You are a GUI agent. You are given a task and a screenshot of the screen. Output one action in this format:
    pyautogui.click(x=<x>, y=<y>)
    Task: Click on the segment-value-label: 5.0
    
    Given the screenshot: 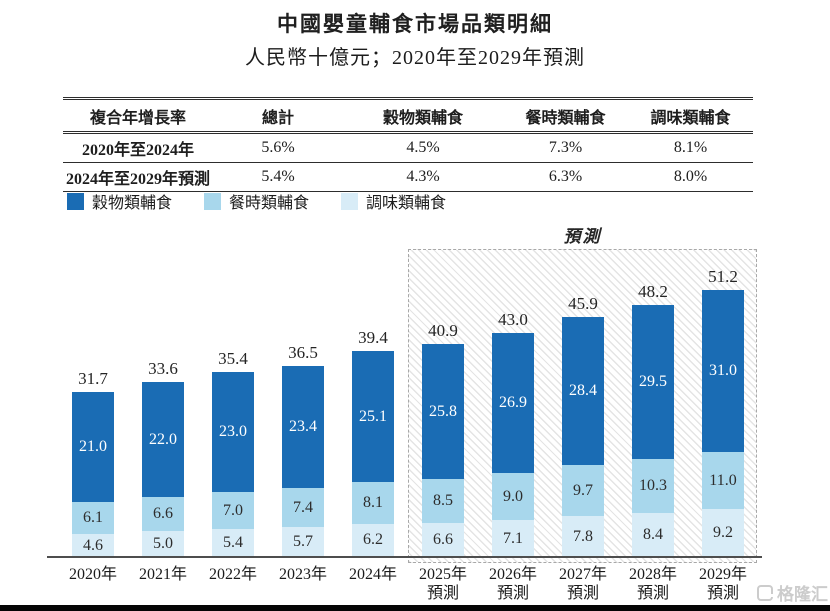 What is the action you would take?
    pyautogui.click(x=163, y=543)
    